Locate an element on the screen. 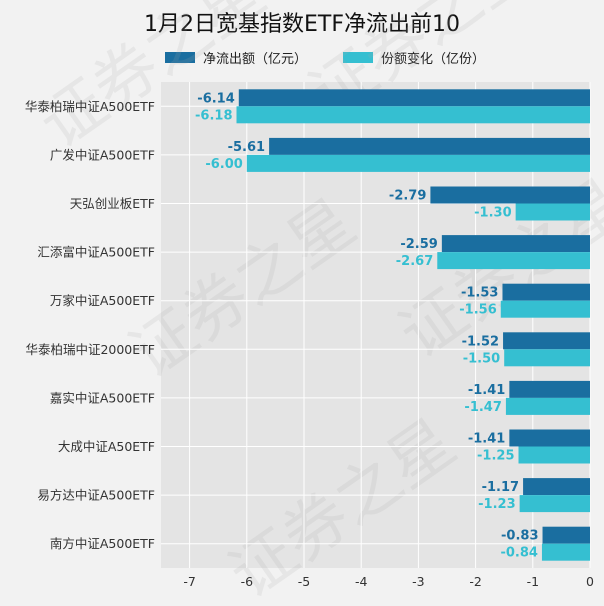 This screenshot has height=606, width=604. data-label-series-1: -5.61 is located at coordinates (246, 147).